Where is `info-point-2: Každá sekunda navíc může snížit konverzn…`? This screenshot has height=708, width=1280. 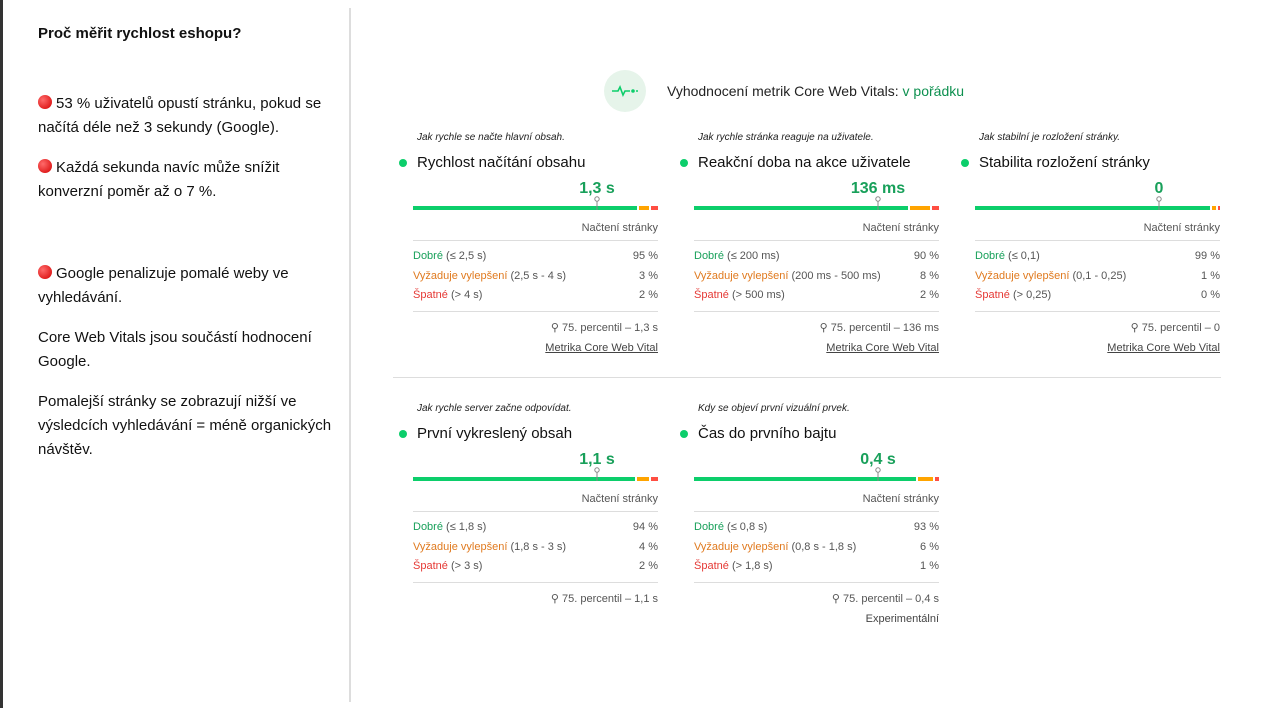
info-point-2: Každá sekunda navíc může snížit konverzn… is located at coordinates (159, 179).